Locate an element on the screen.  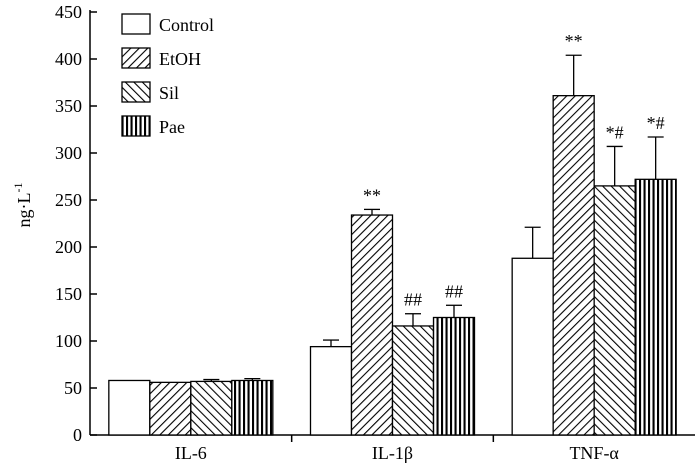
legend-label: EtOH is located at coordinates (180, 59).